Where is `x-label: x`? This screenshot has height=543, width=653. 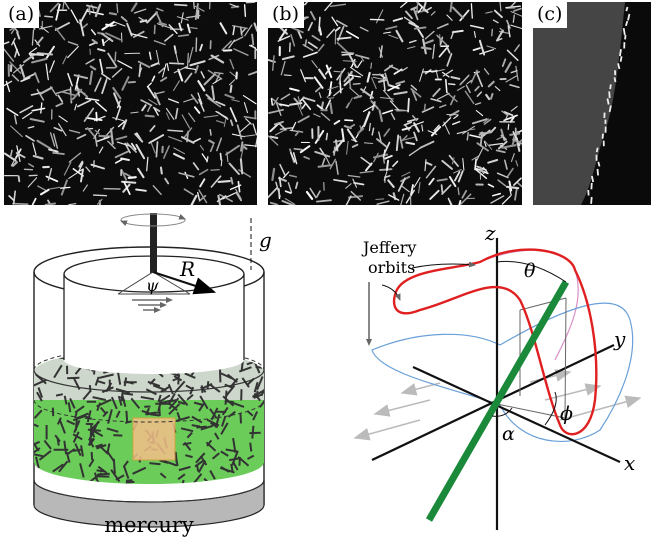 x-label: x is located at coordinates (629, 463).